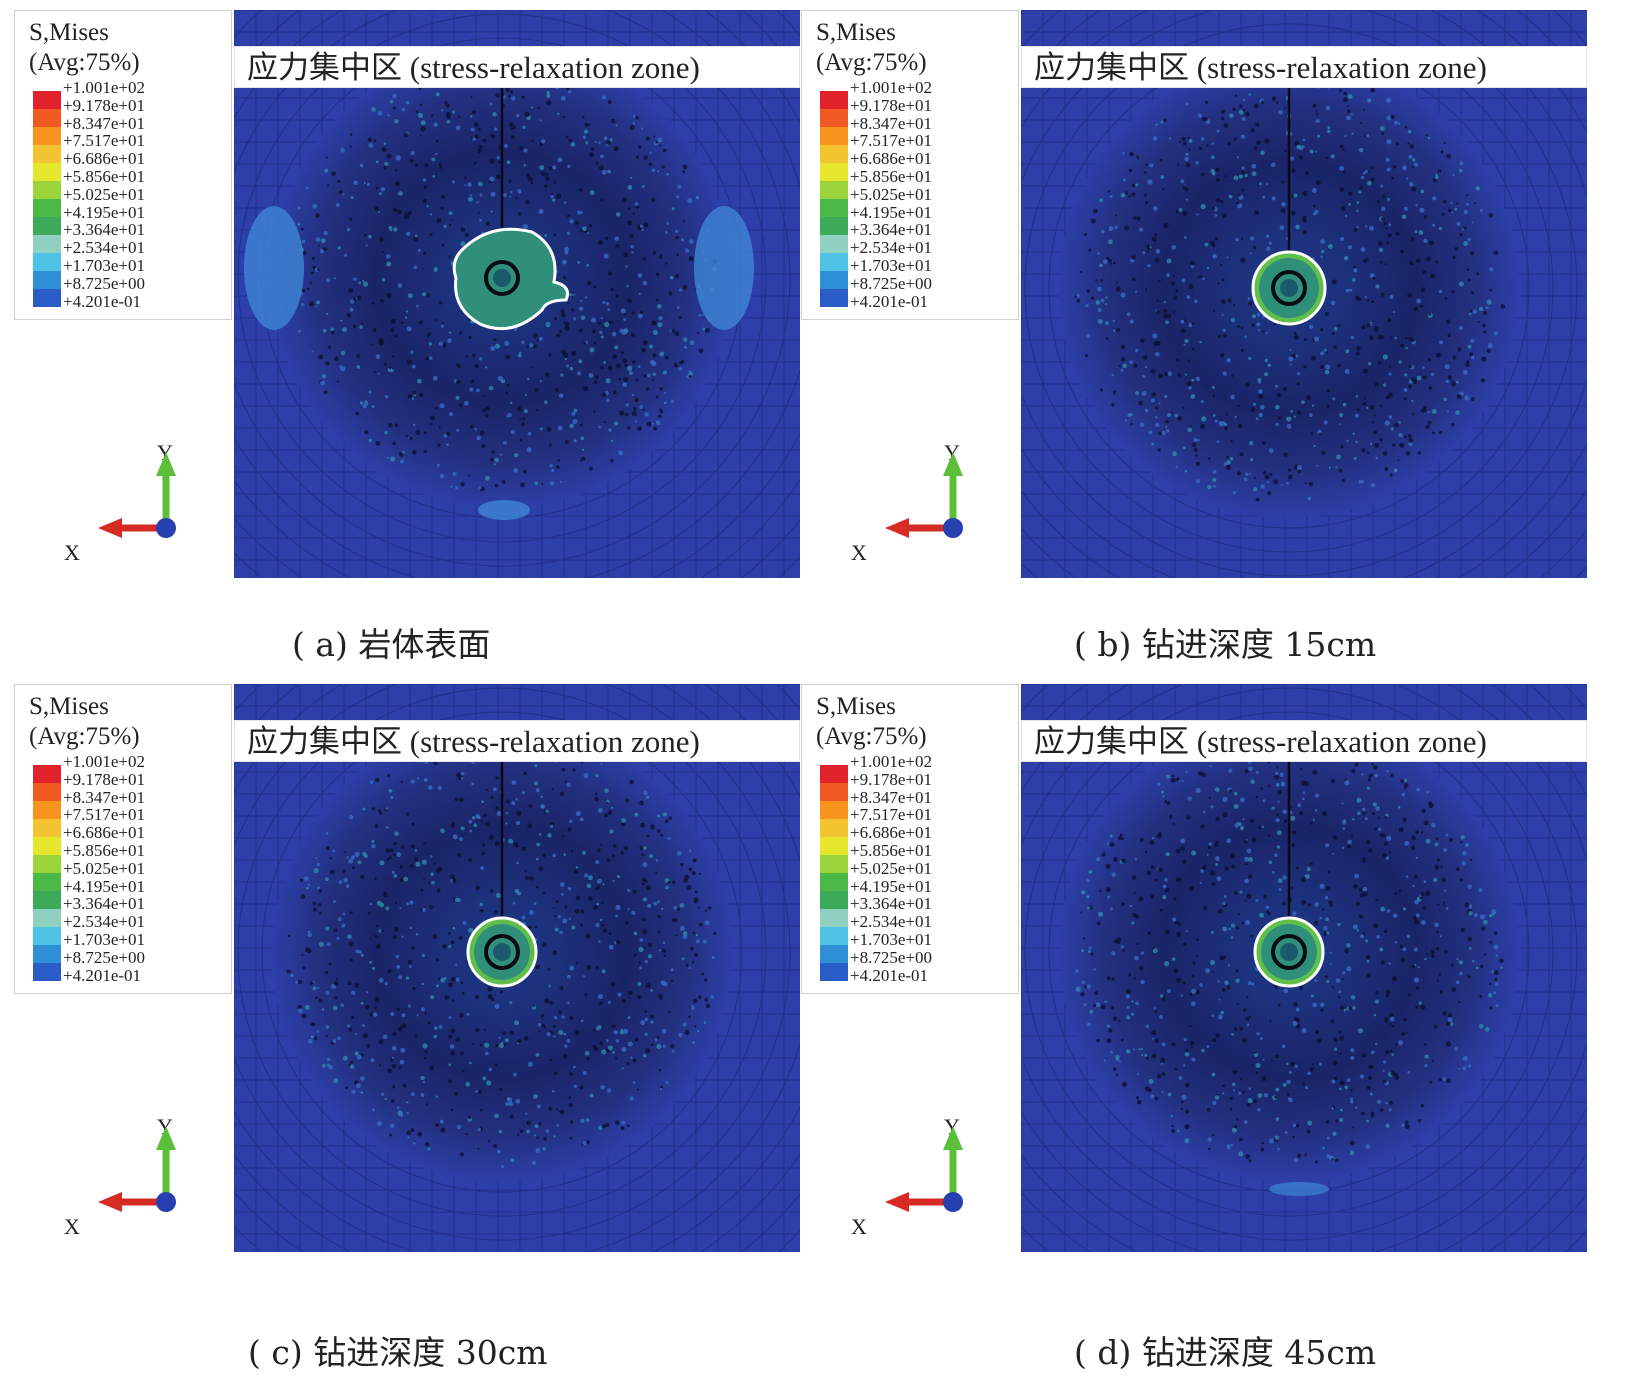  I want to click on legend-subtitle: (Avg:75%), so click(84, 62).